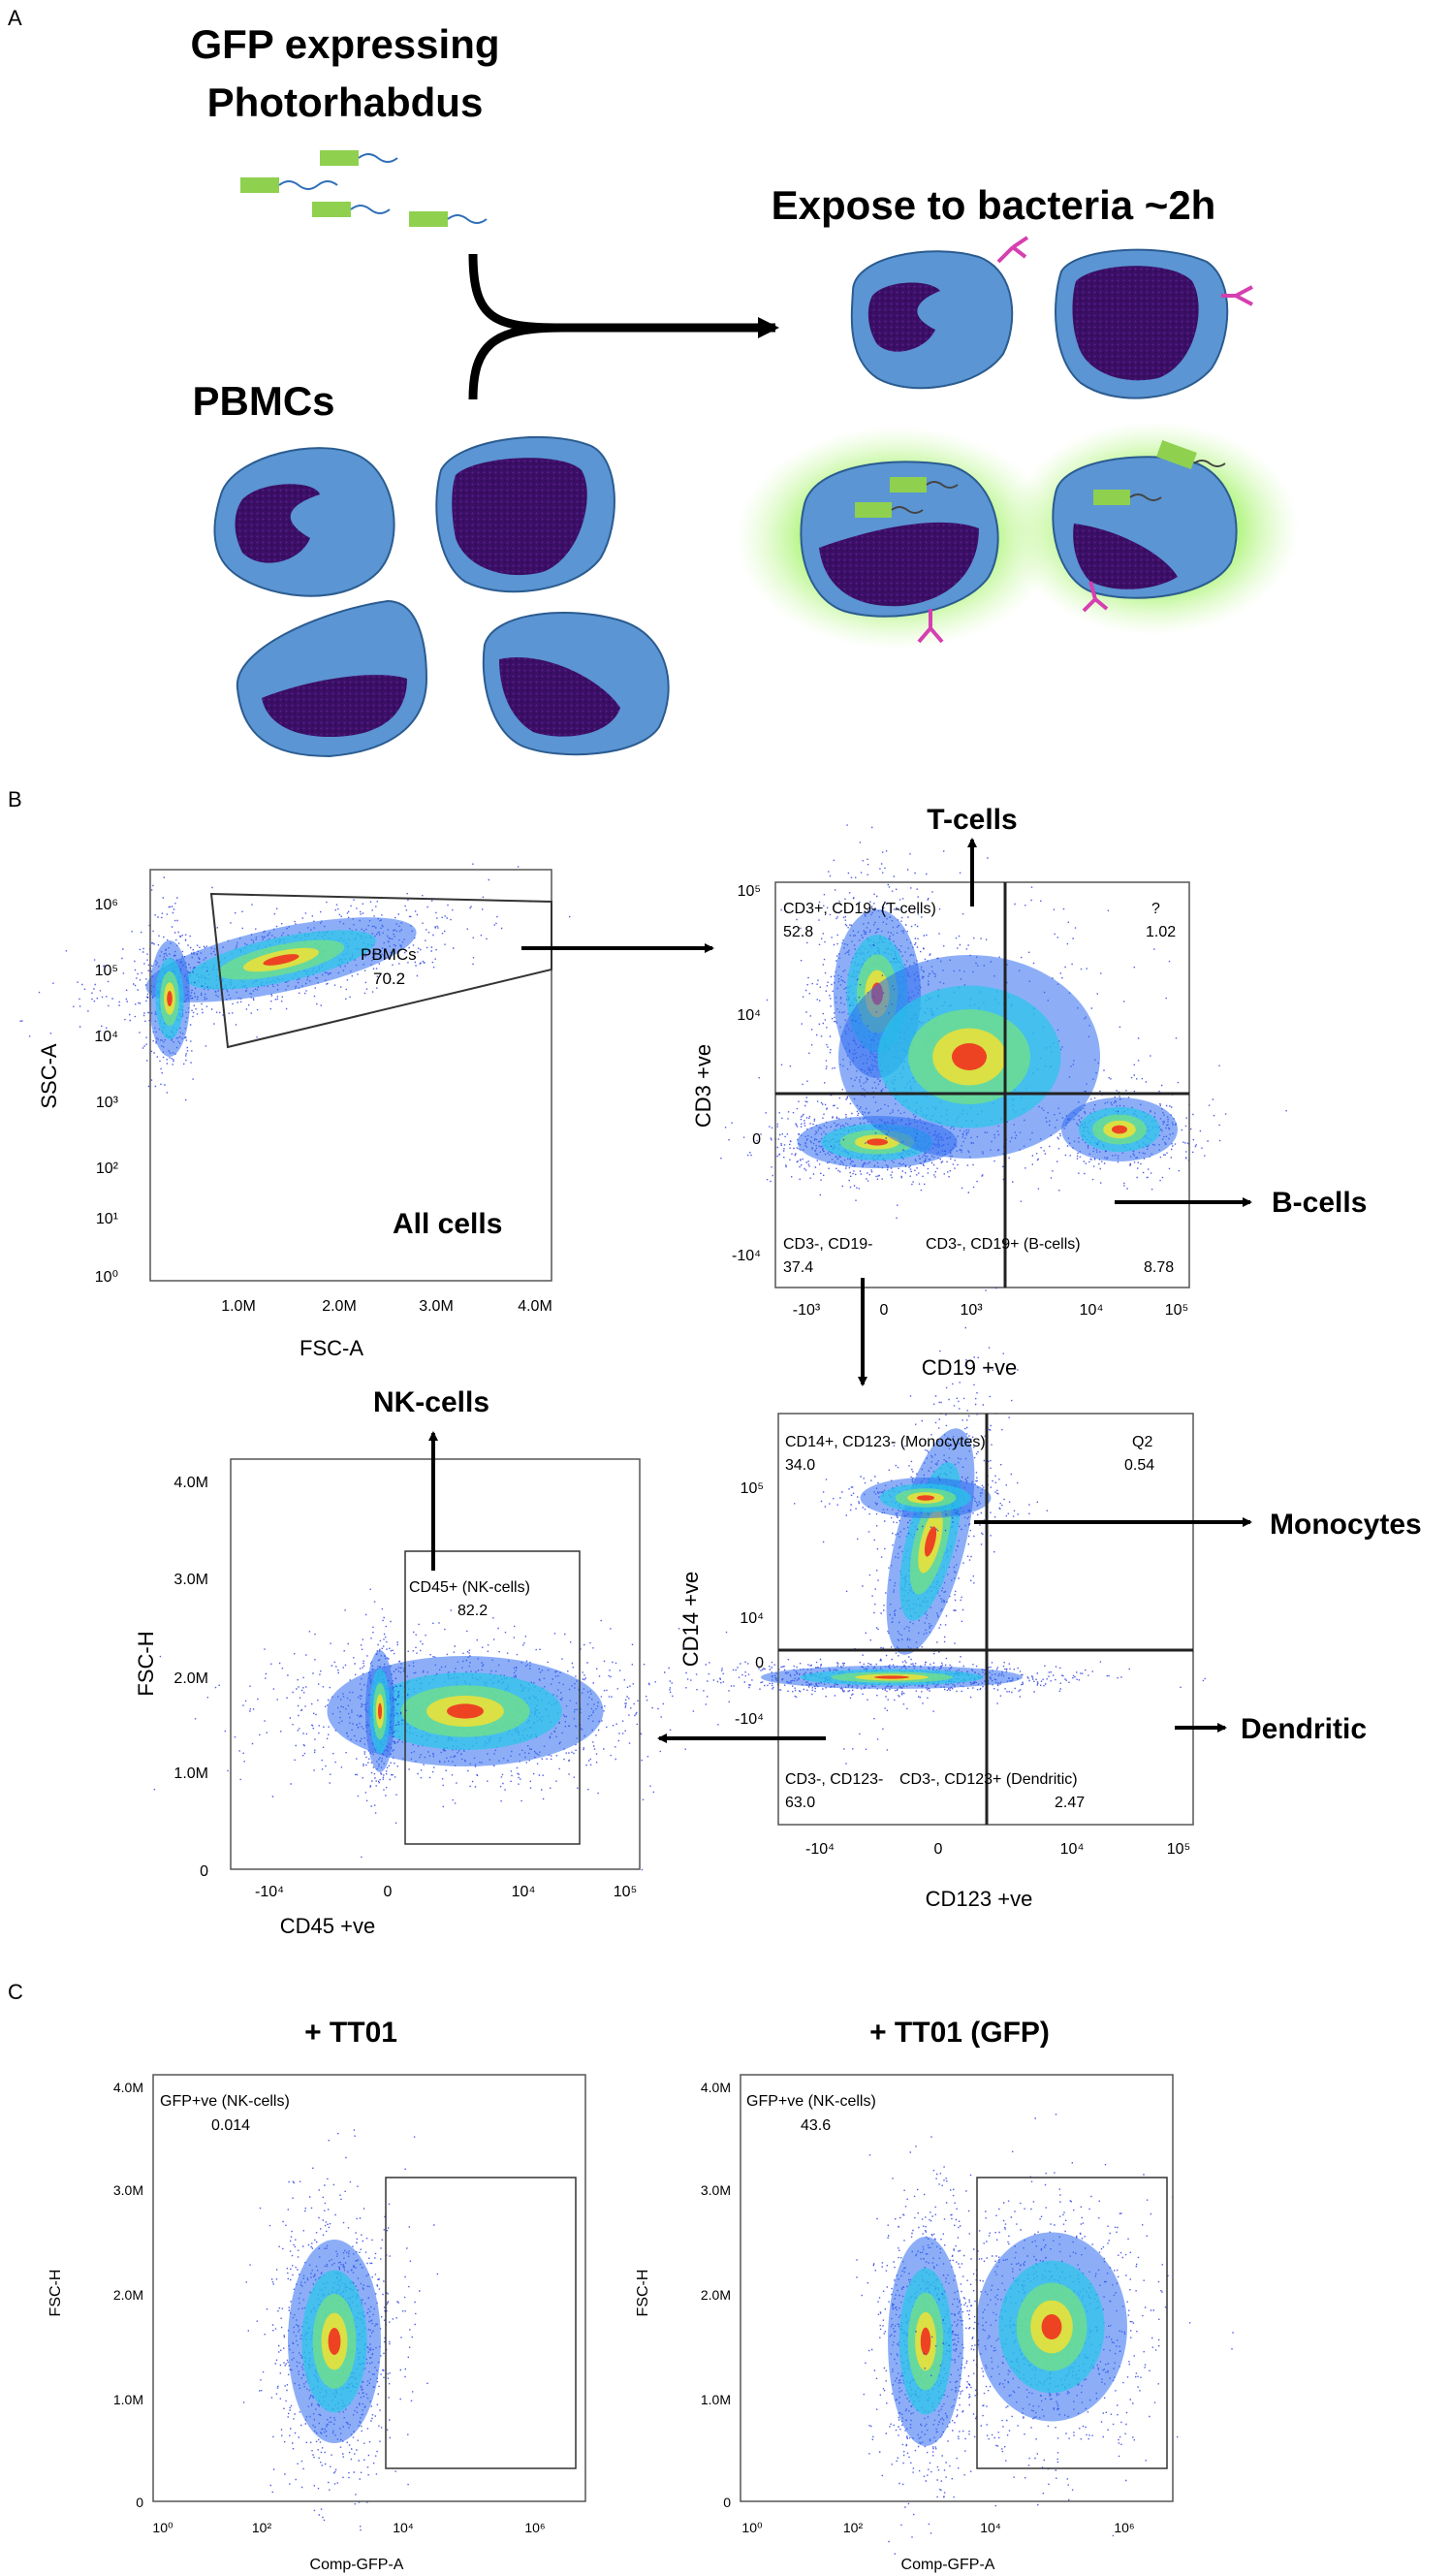  Describe the element at coordinates (380, 970) in the screenshot. I see `pbmc-gate` at that location.